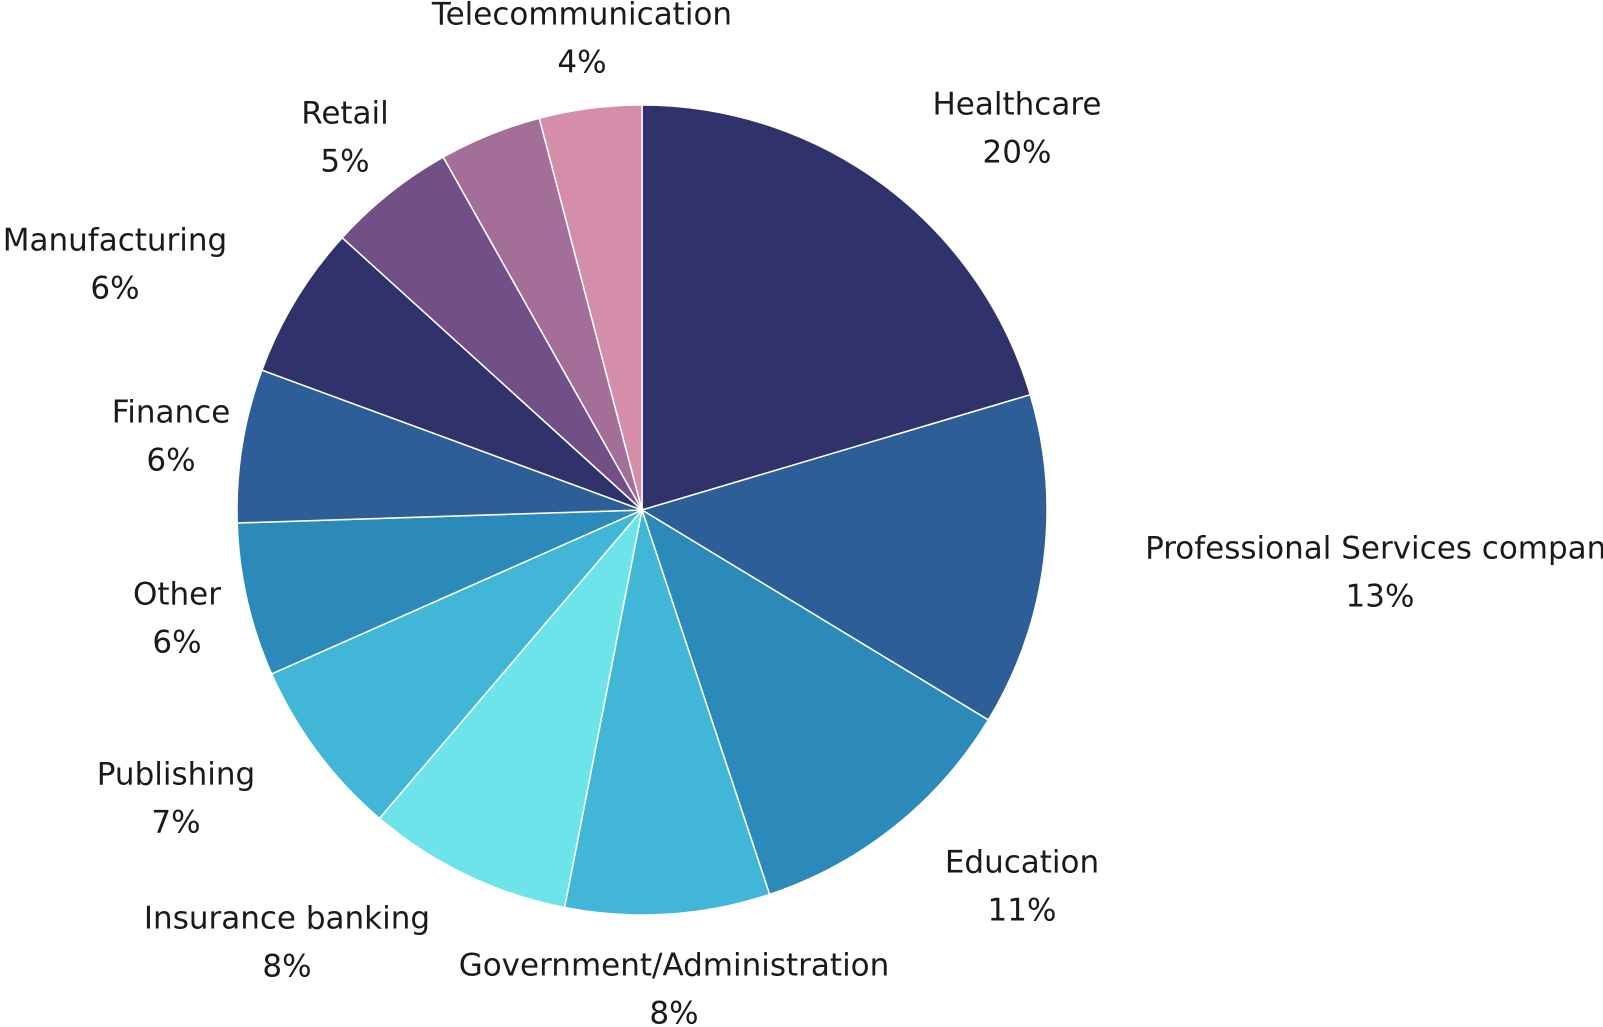 Image resolution: width=1603 pixels, height=1027 pixels. I want to click on slice-value-label-manufacturing: 6%, so click(114, 289).